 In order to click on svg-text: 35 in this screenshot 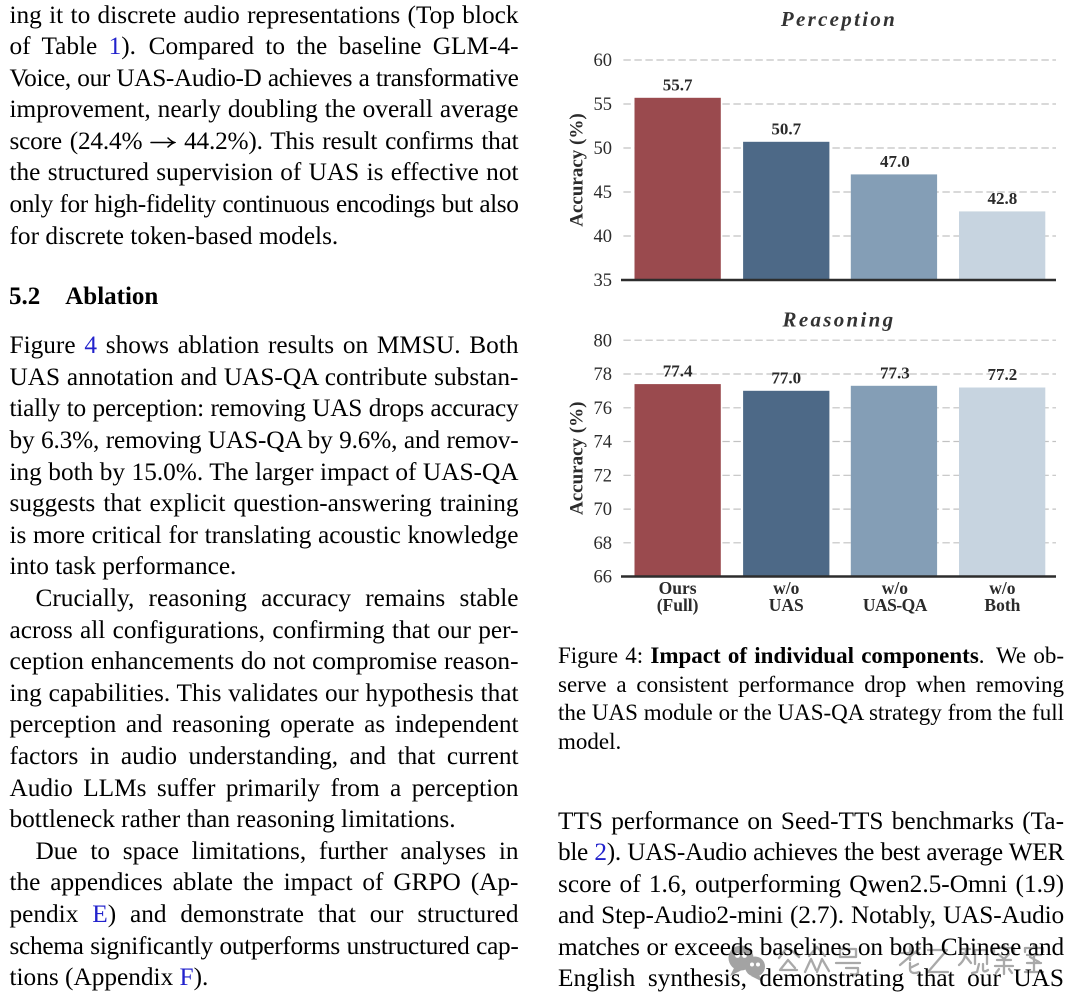, I will do `click(603, 281)`.